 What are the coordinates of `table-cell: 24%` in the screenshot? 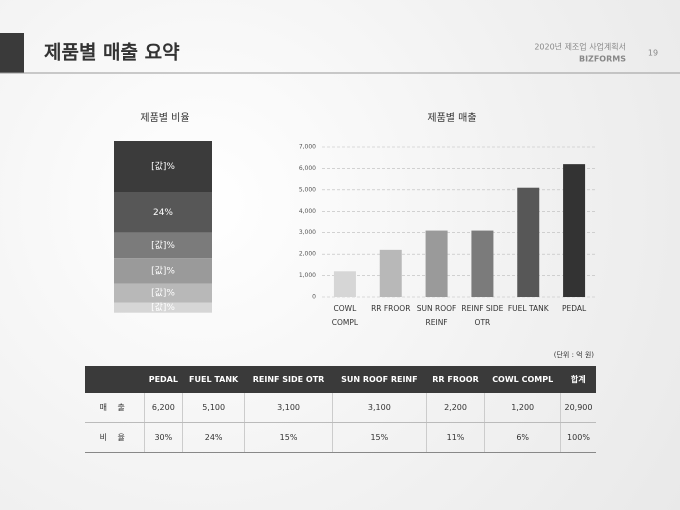 It's located at (213, 437).